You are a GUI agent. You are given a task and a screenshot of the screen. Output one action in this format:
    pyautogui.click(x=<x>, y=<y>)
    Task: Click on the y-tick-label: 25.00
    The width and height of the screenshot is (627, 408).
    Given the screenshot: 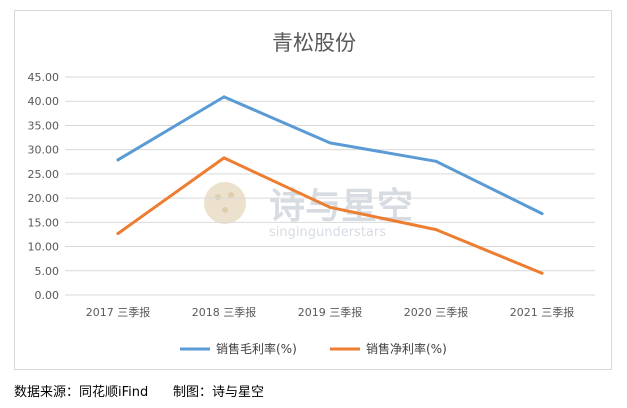 What is the action you would take?
    pyautogui.click(x=44, y=174)
    